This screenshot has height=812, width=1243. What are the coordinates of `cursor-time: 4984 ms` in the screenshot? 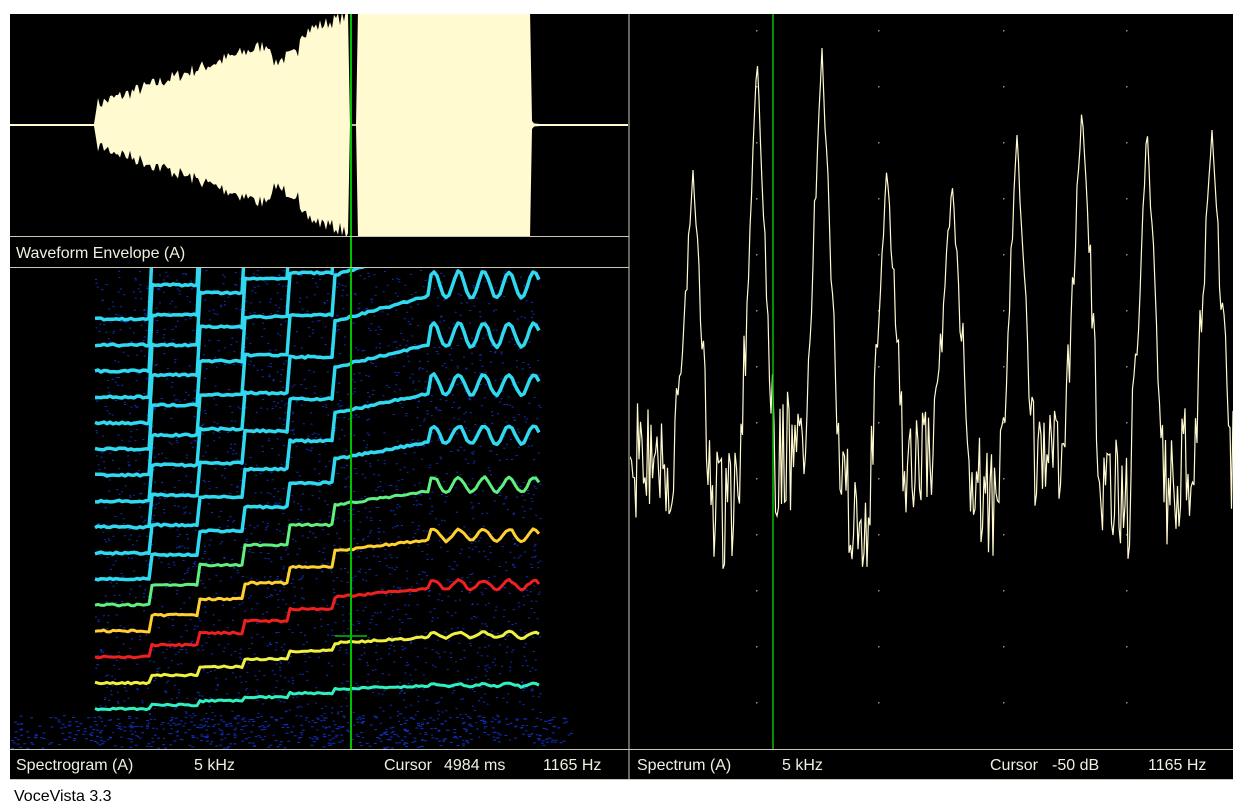 It's located at (474, 765).